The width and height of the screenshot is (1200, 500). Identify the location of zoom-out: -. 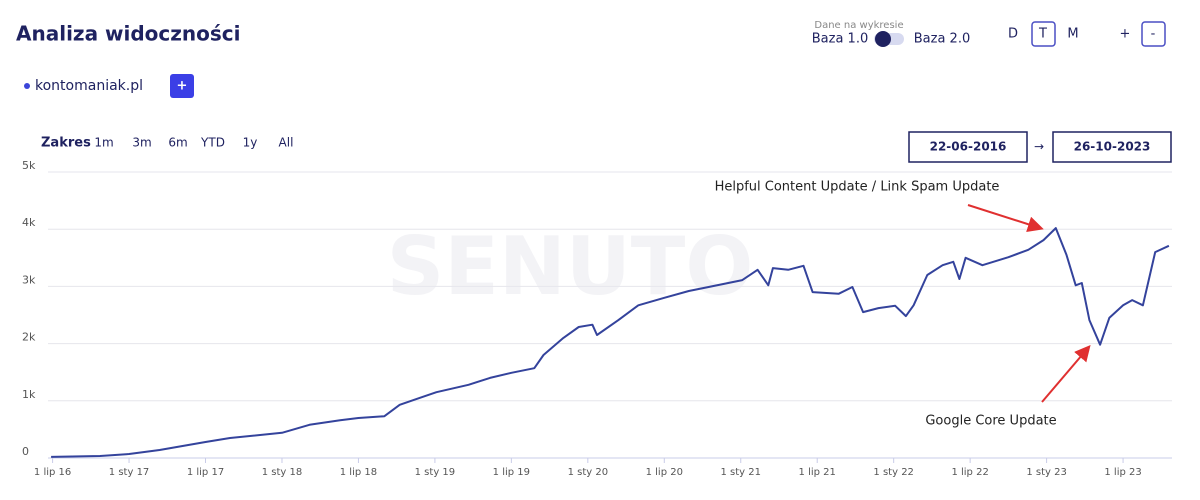
(1153, 34).